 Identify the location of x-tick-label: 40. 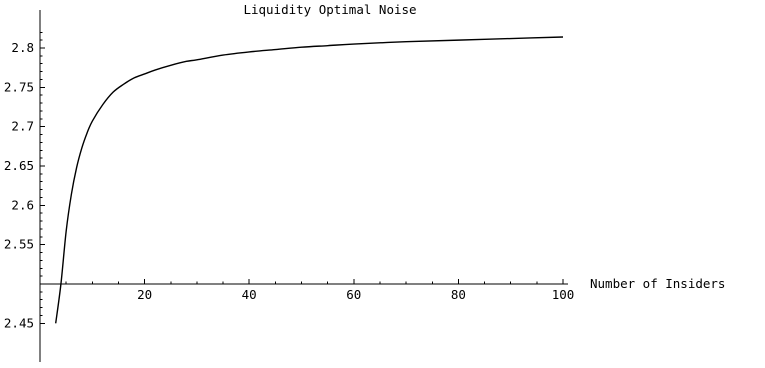
(249, 294).